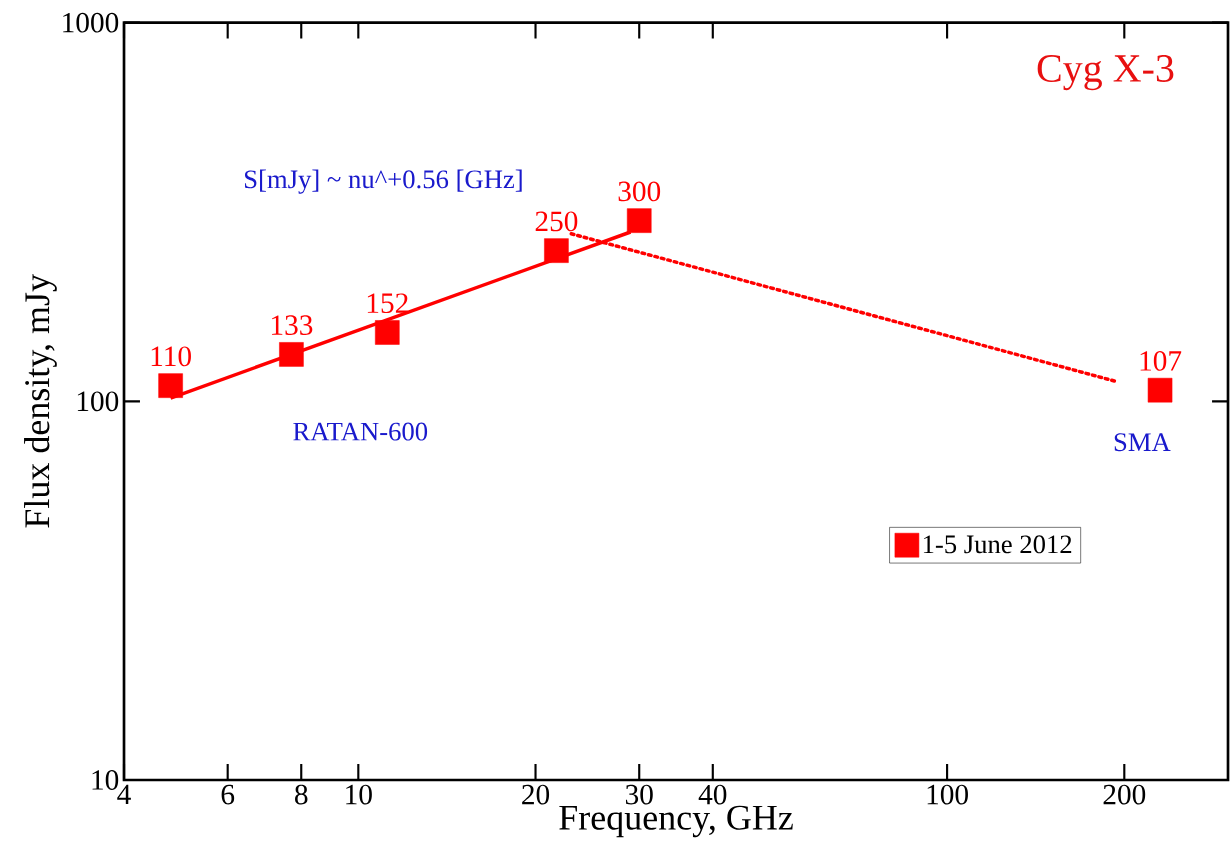  Describe the element at coordinates (997, 544) in the screenshot. I see `legend-label: 1-5 June 2012` at that location.